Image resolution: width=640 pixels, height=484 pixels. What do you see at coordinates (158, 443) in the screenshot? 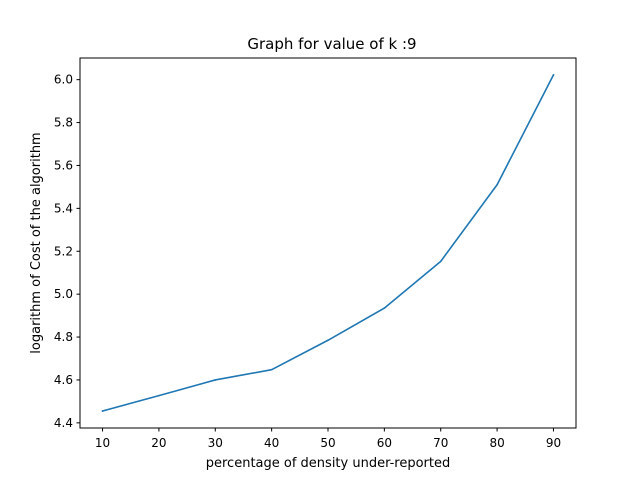
I see `x-tick-label: 20` at bounding box center [158, 443].